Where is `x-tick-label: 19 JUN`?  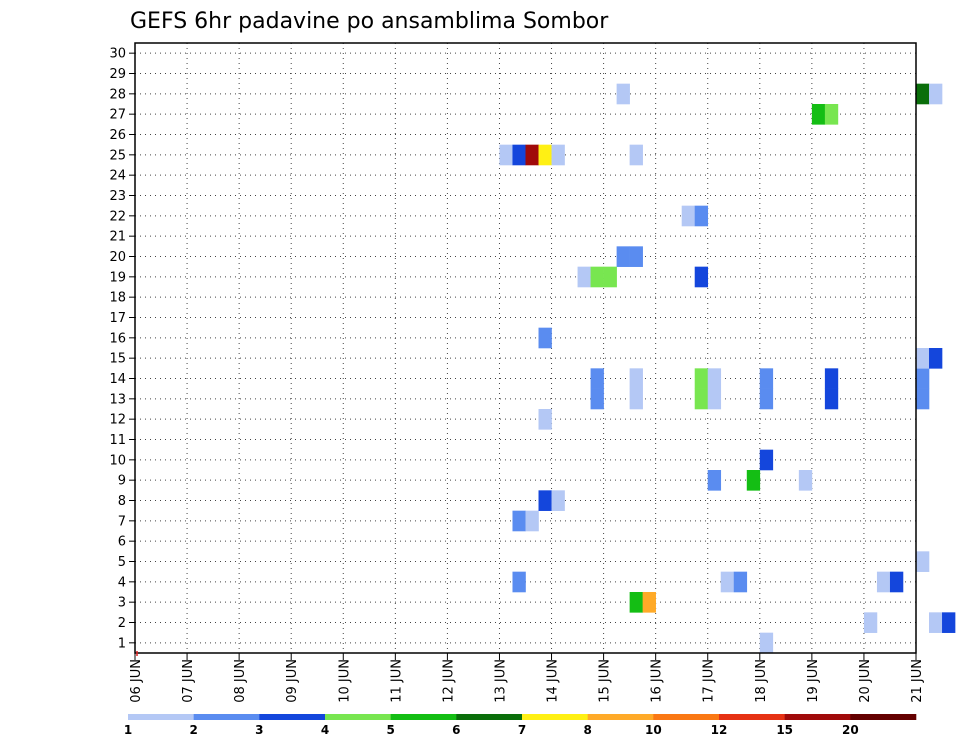
x-tick-label: 19 JUN is located at coordinates (813, 681).